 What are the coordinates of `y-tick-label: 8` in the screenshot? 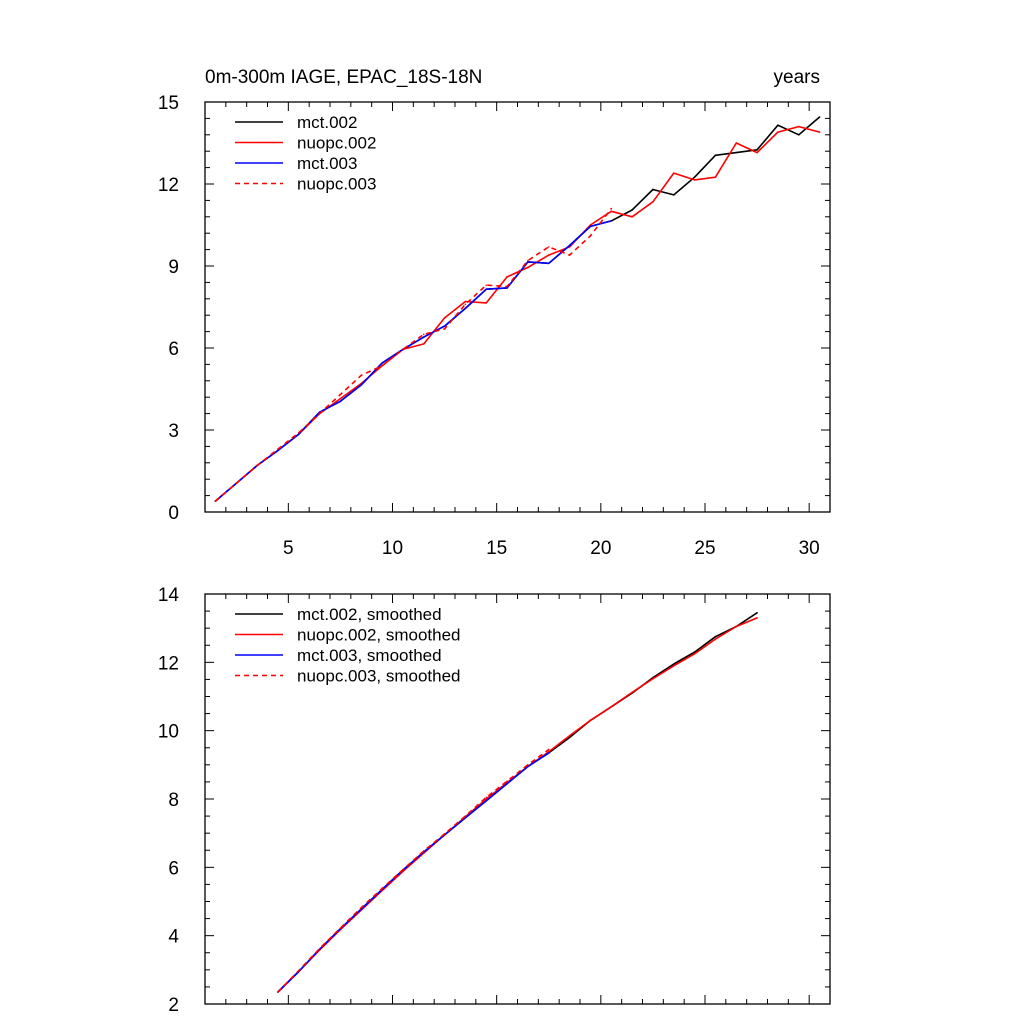 It's located at (173, 800).